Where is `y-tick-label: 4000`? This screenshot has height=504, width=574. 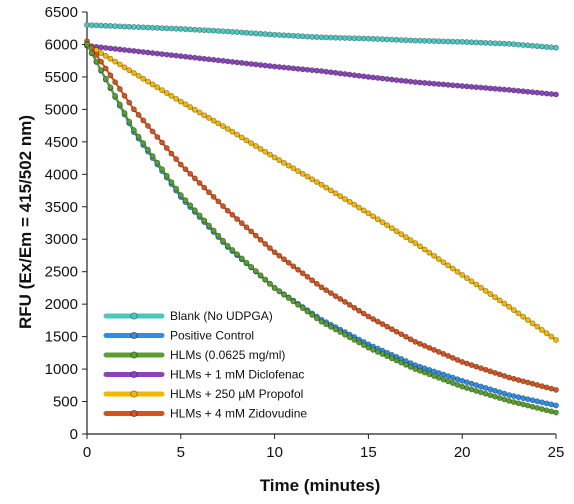 y-tick-label: 4000 is located at coordinates (61, 174).